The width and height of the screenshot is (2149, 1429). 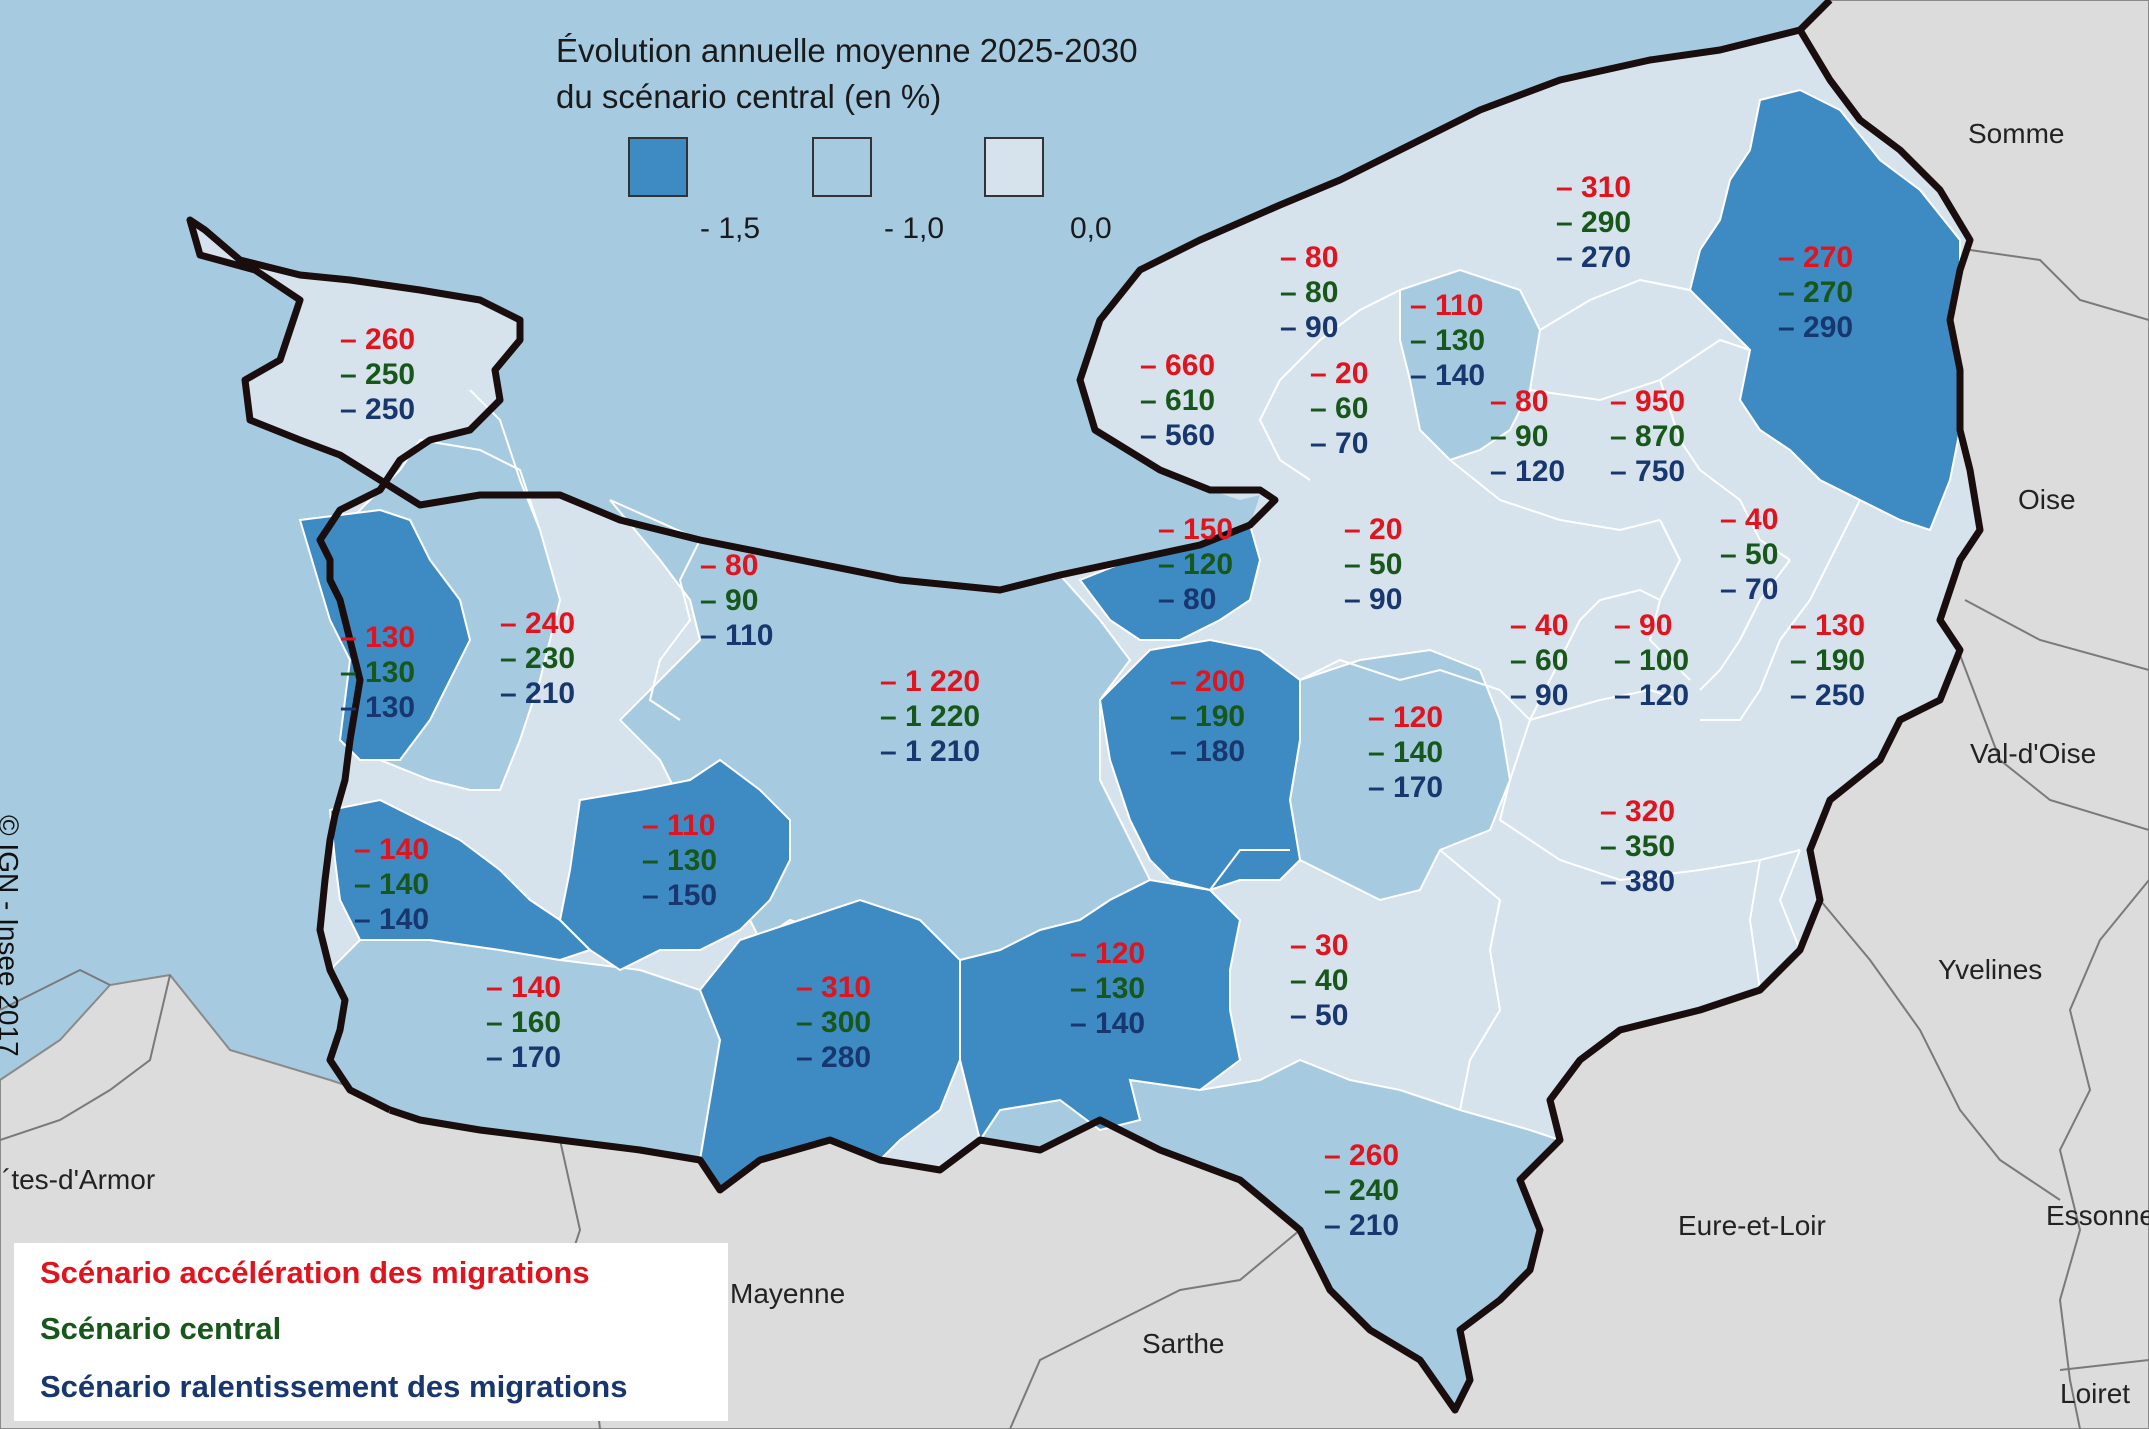 I want to click on zone-argentan: – 120– 130– 140, so click(x=1107, y=988).